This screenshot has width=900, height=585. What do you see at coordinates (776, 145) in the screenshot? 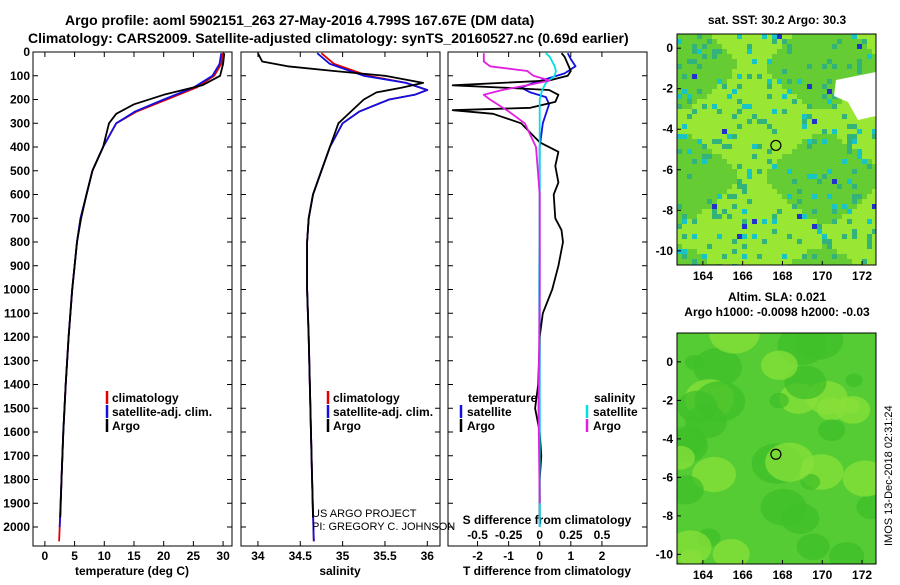
I see `float-position-marker` at bounding box center [776, 145].